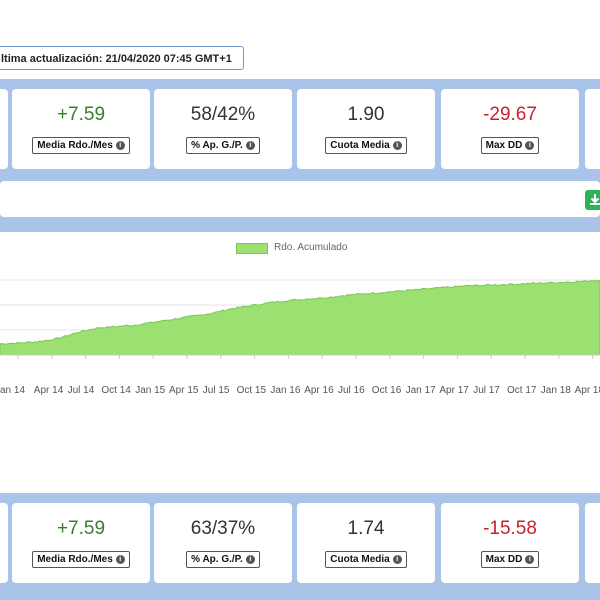  I want to click on stat-value: -15.58, so click(510, 528).